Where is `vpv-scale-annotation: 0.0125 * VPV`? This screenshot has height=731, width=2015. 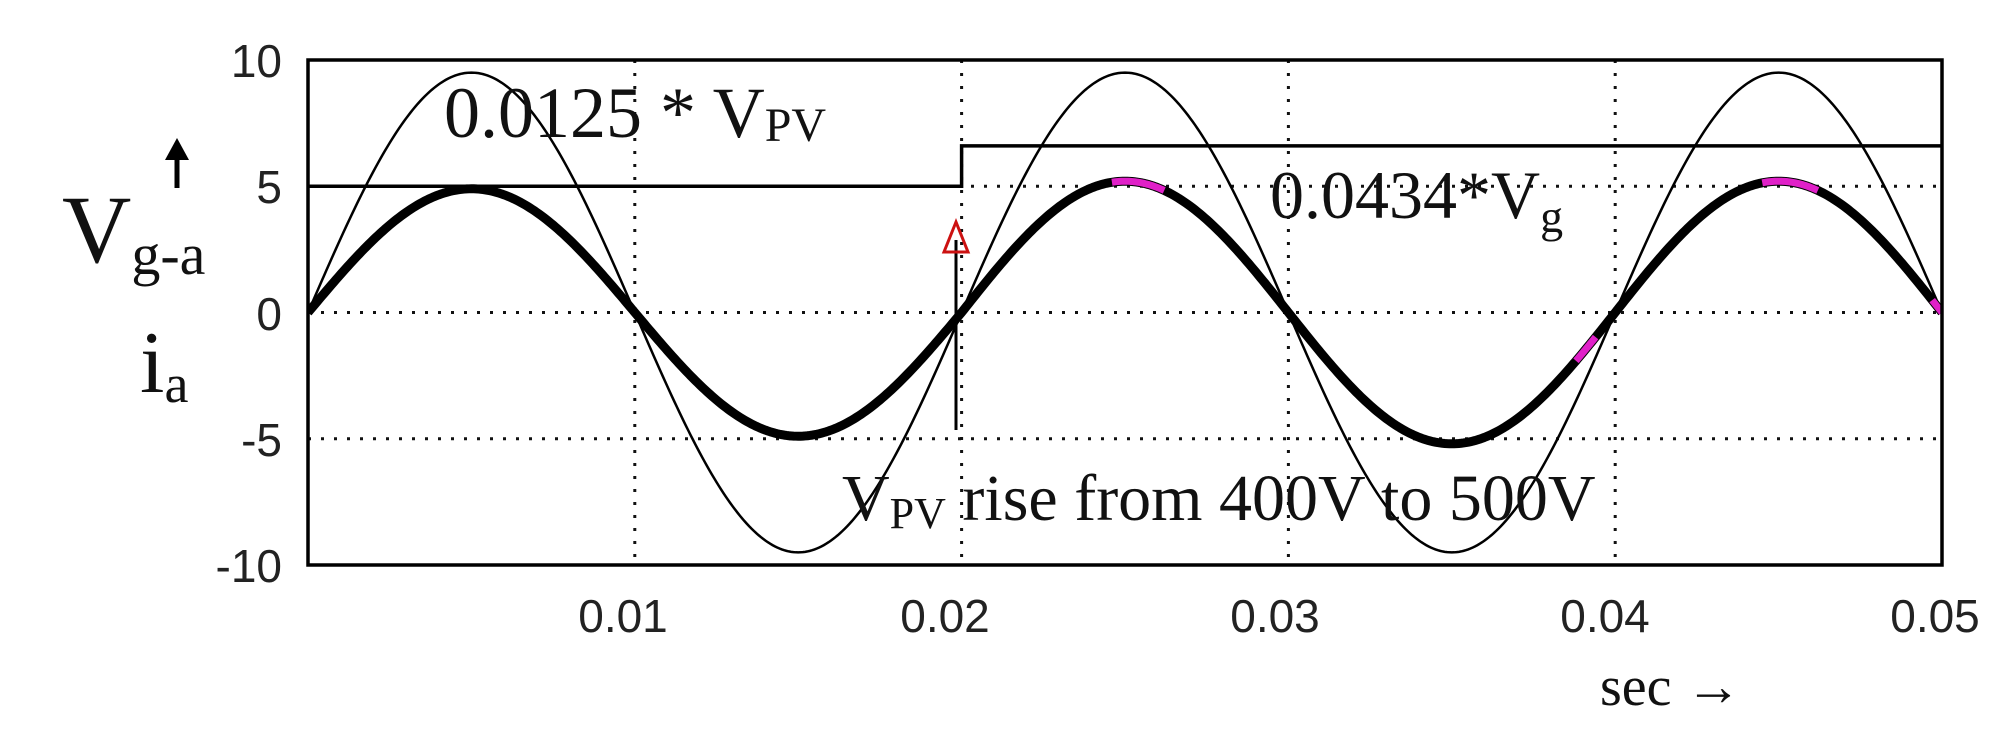
vpv-scale-annotation: 0.0125 * VPV is located at coordinates (635, 113).